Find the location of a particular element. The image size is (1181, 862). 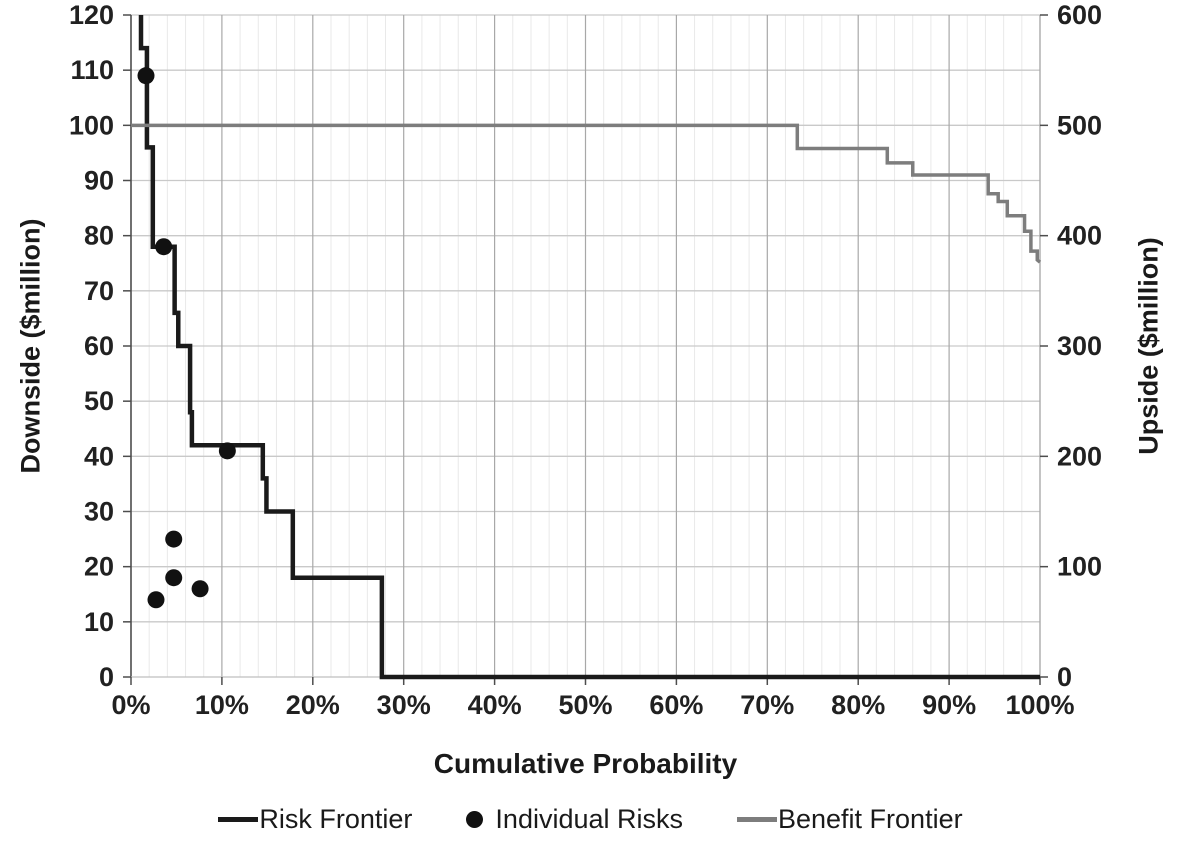

legend-item-individual-risks: Individual Risks is located at coordinates (574, 819).